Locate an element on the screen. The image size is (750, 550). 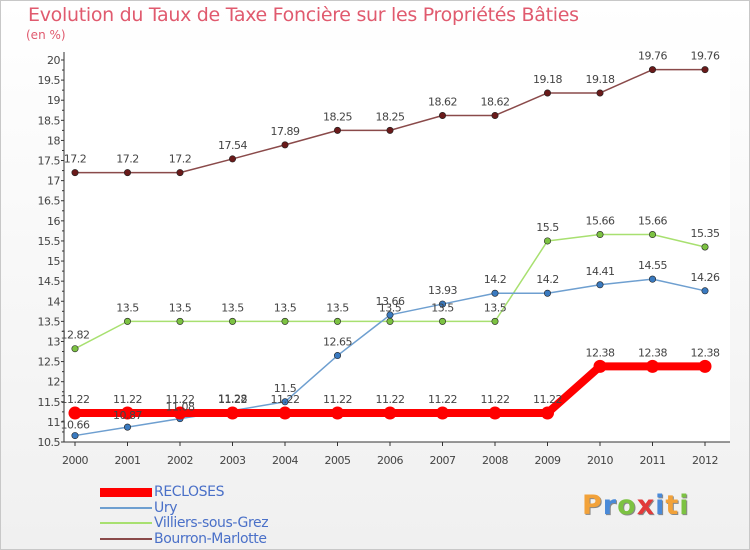
y-tick-label: 11 is located at coordinates (53, 422).